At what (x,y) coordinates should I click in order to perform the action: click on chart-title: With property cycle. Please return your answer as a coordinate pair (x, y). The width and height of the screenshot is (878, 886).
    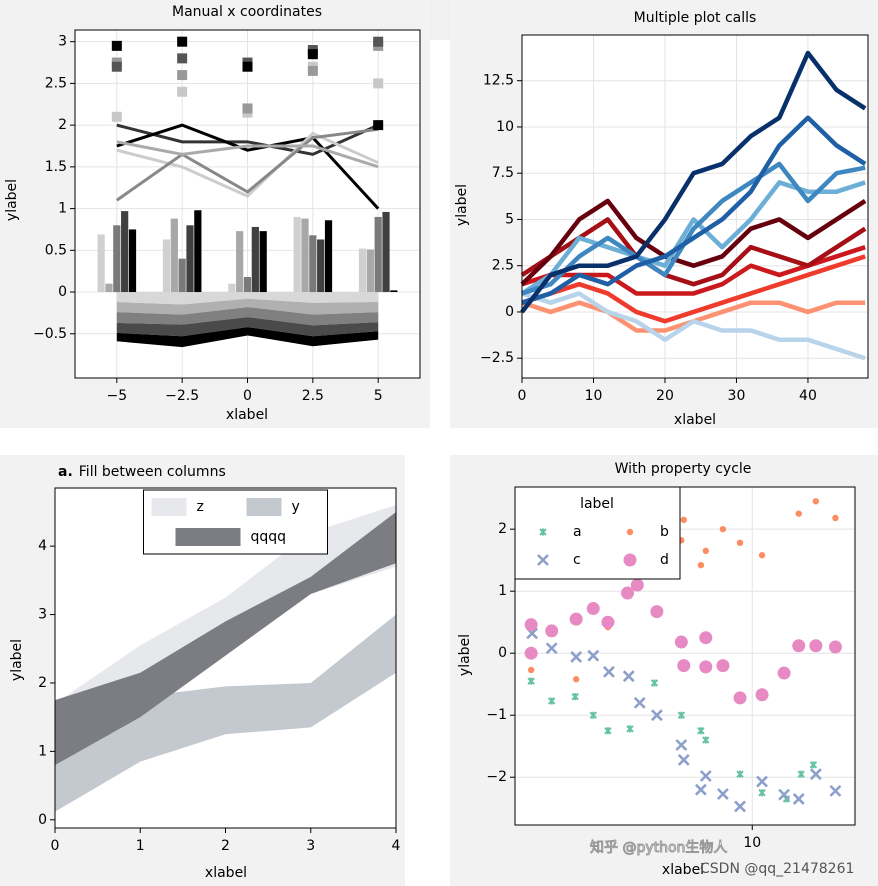
    Looking at the image, I should click on (683, 469).